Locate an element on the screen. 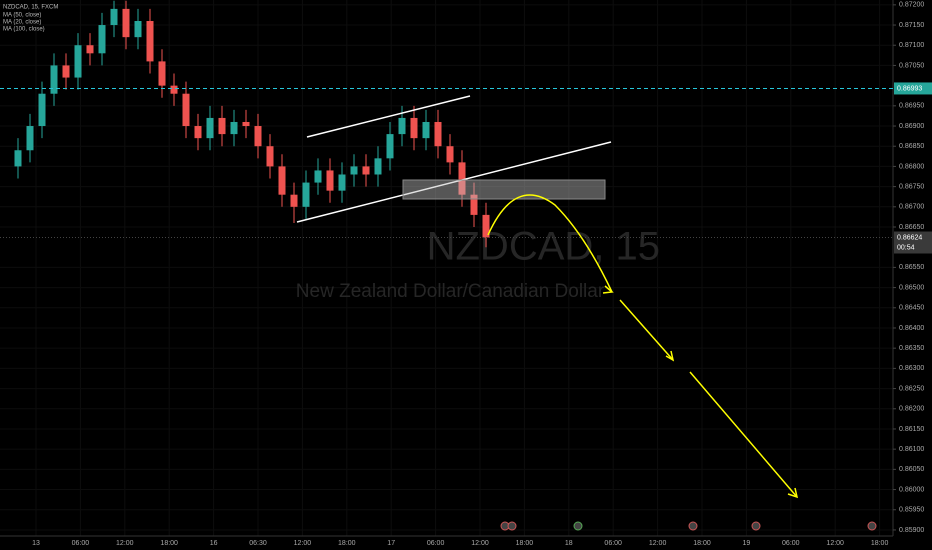 The width and height of the screenshot is (932, 550). header: NZDCAD, 15, FXCM is located at coordinates (30, 8).